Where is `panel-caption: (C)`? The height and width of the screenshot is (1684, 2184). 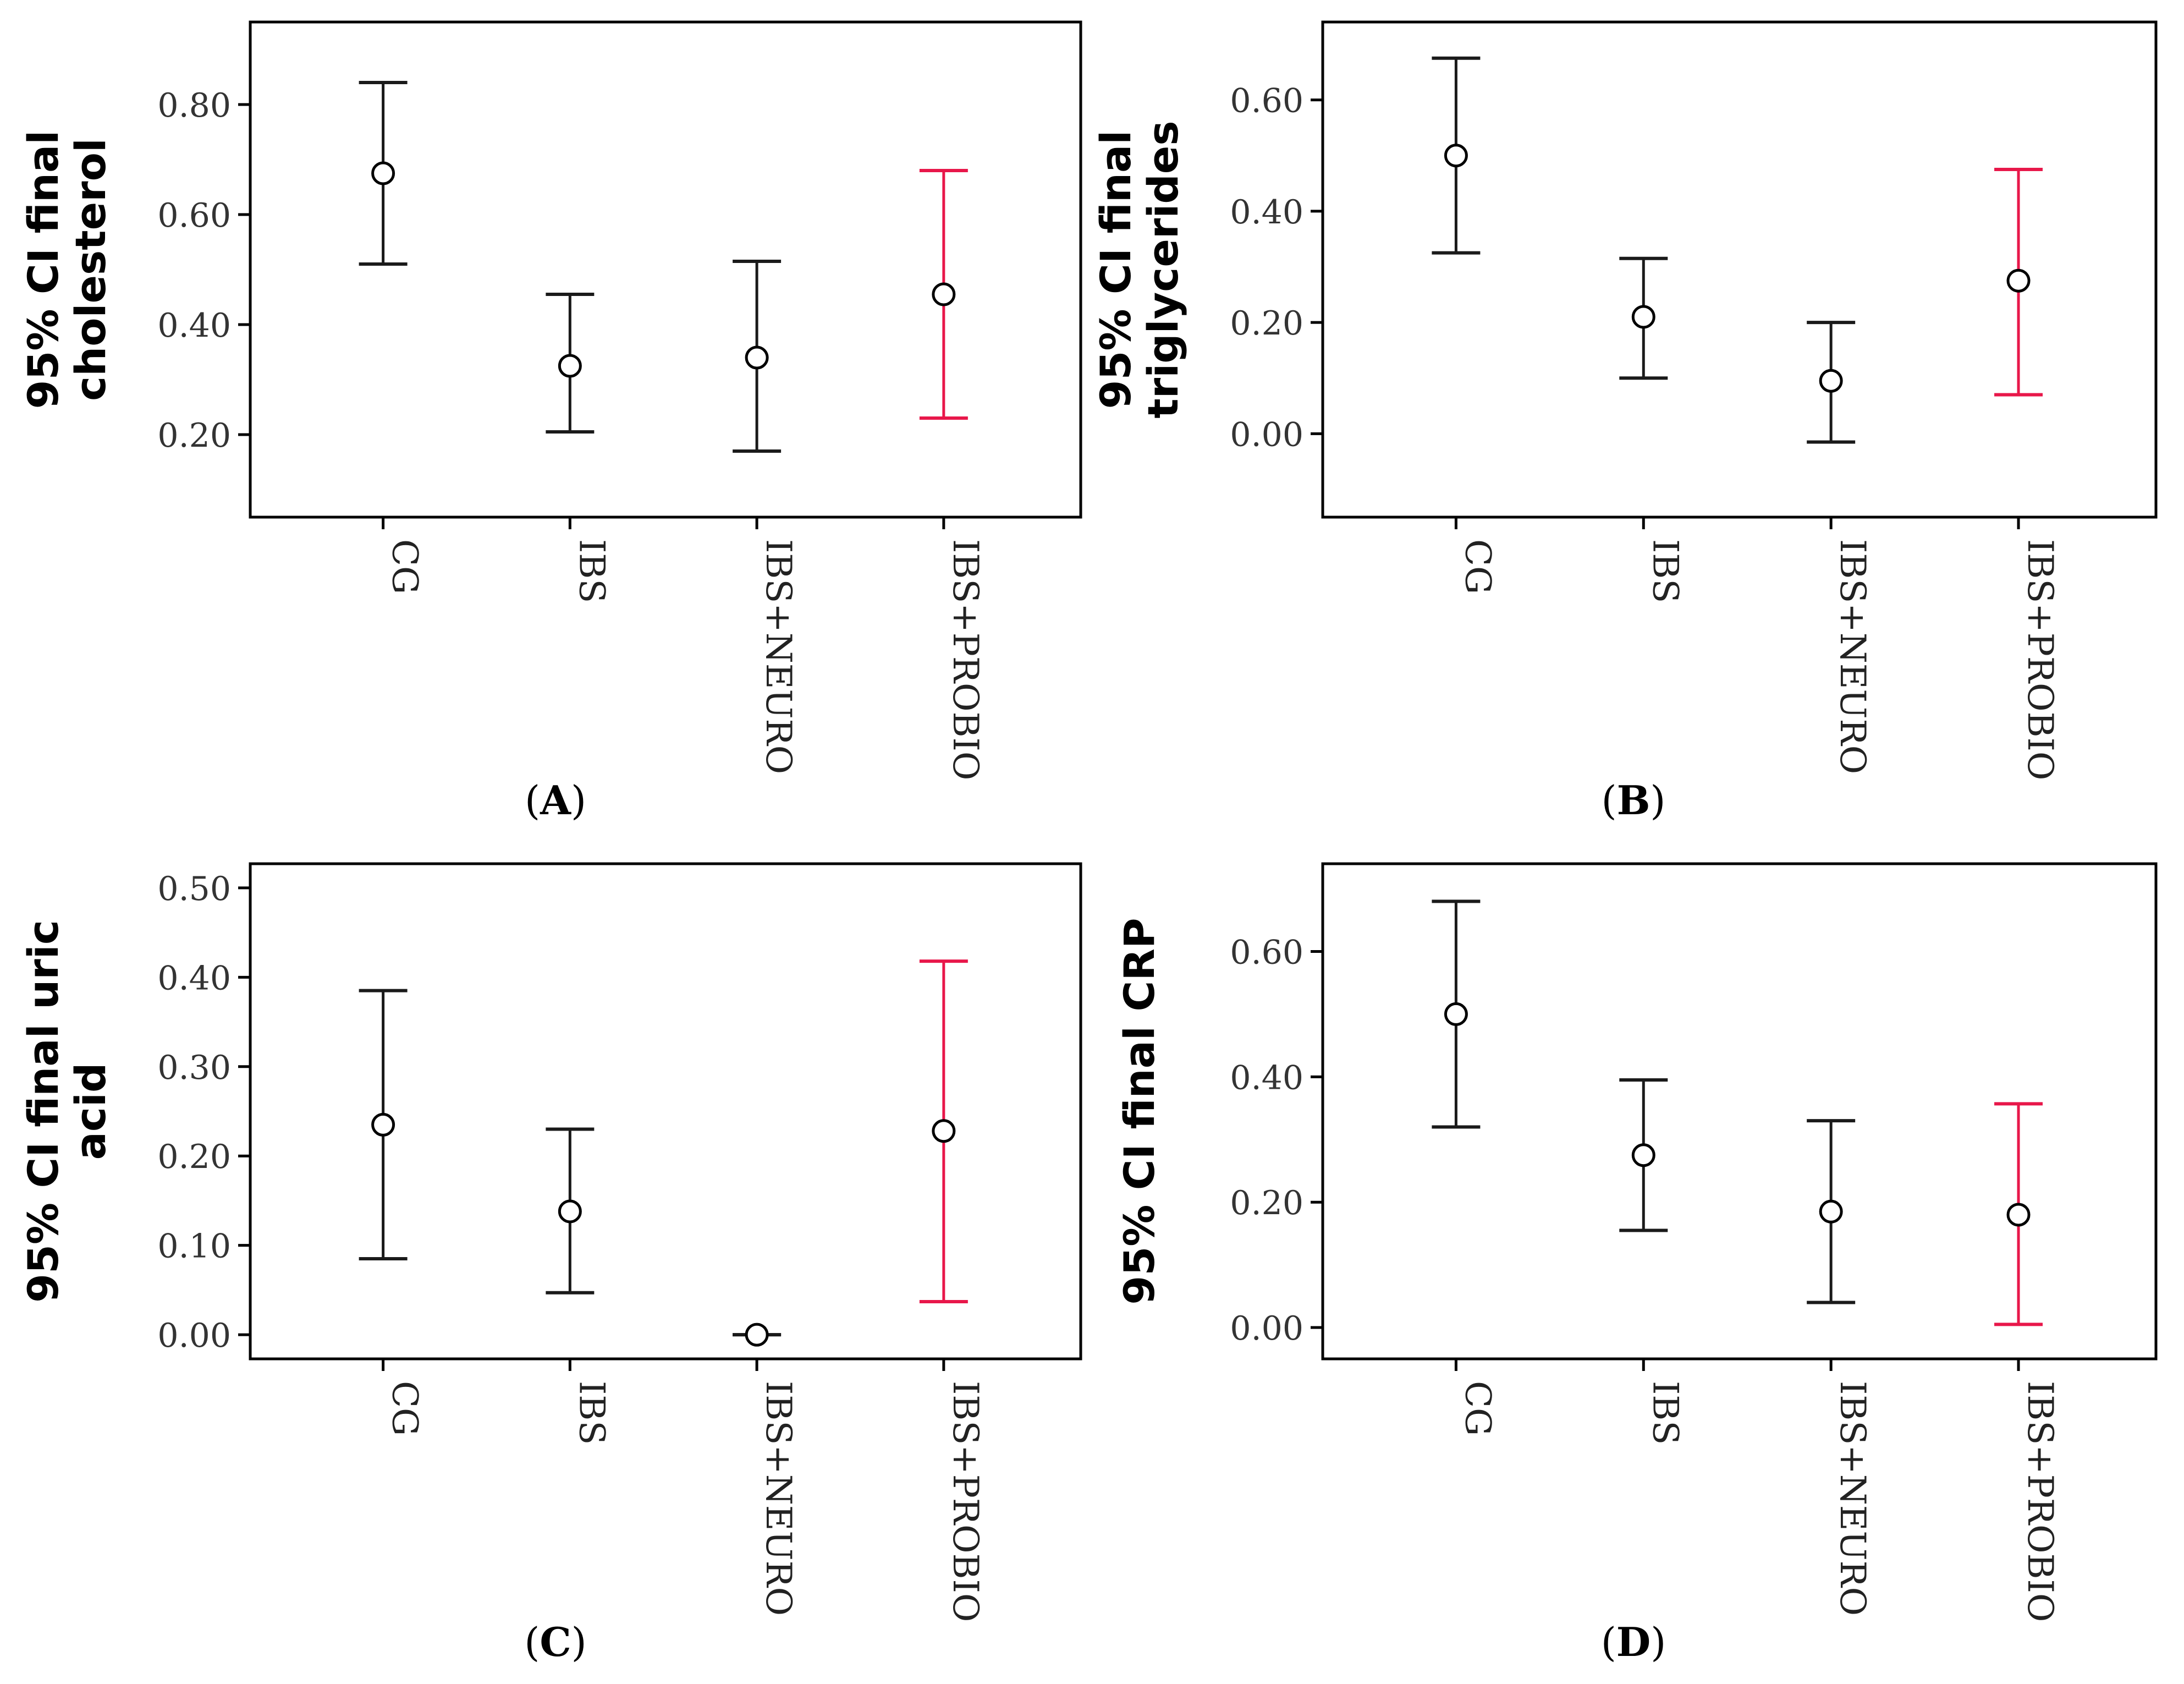 panel-caption: (C) is located at coordinates (555, 1642).